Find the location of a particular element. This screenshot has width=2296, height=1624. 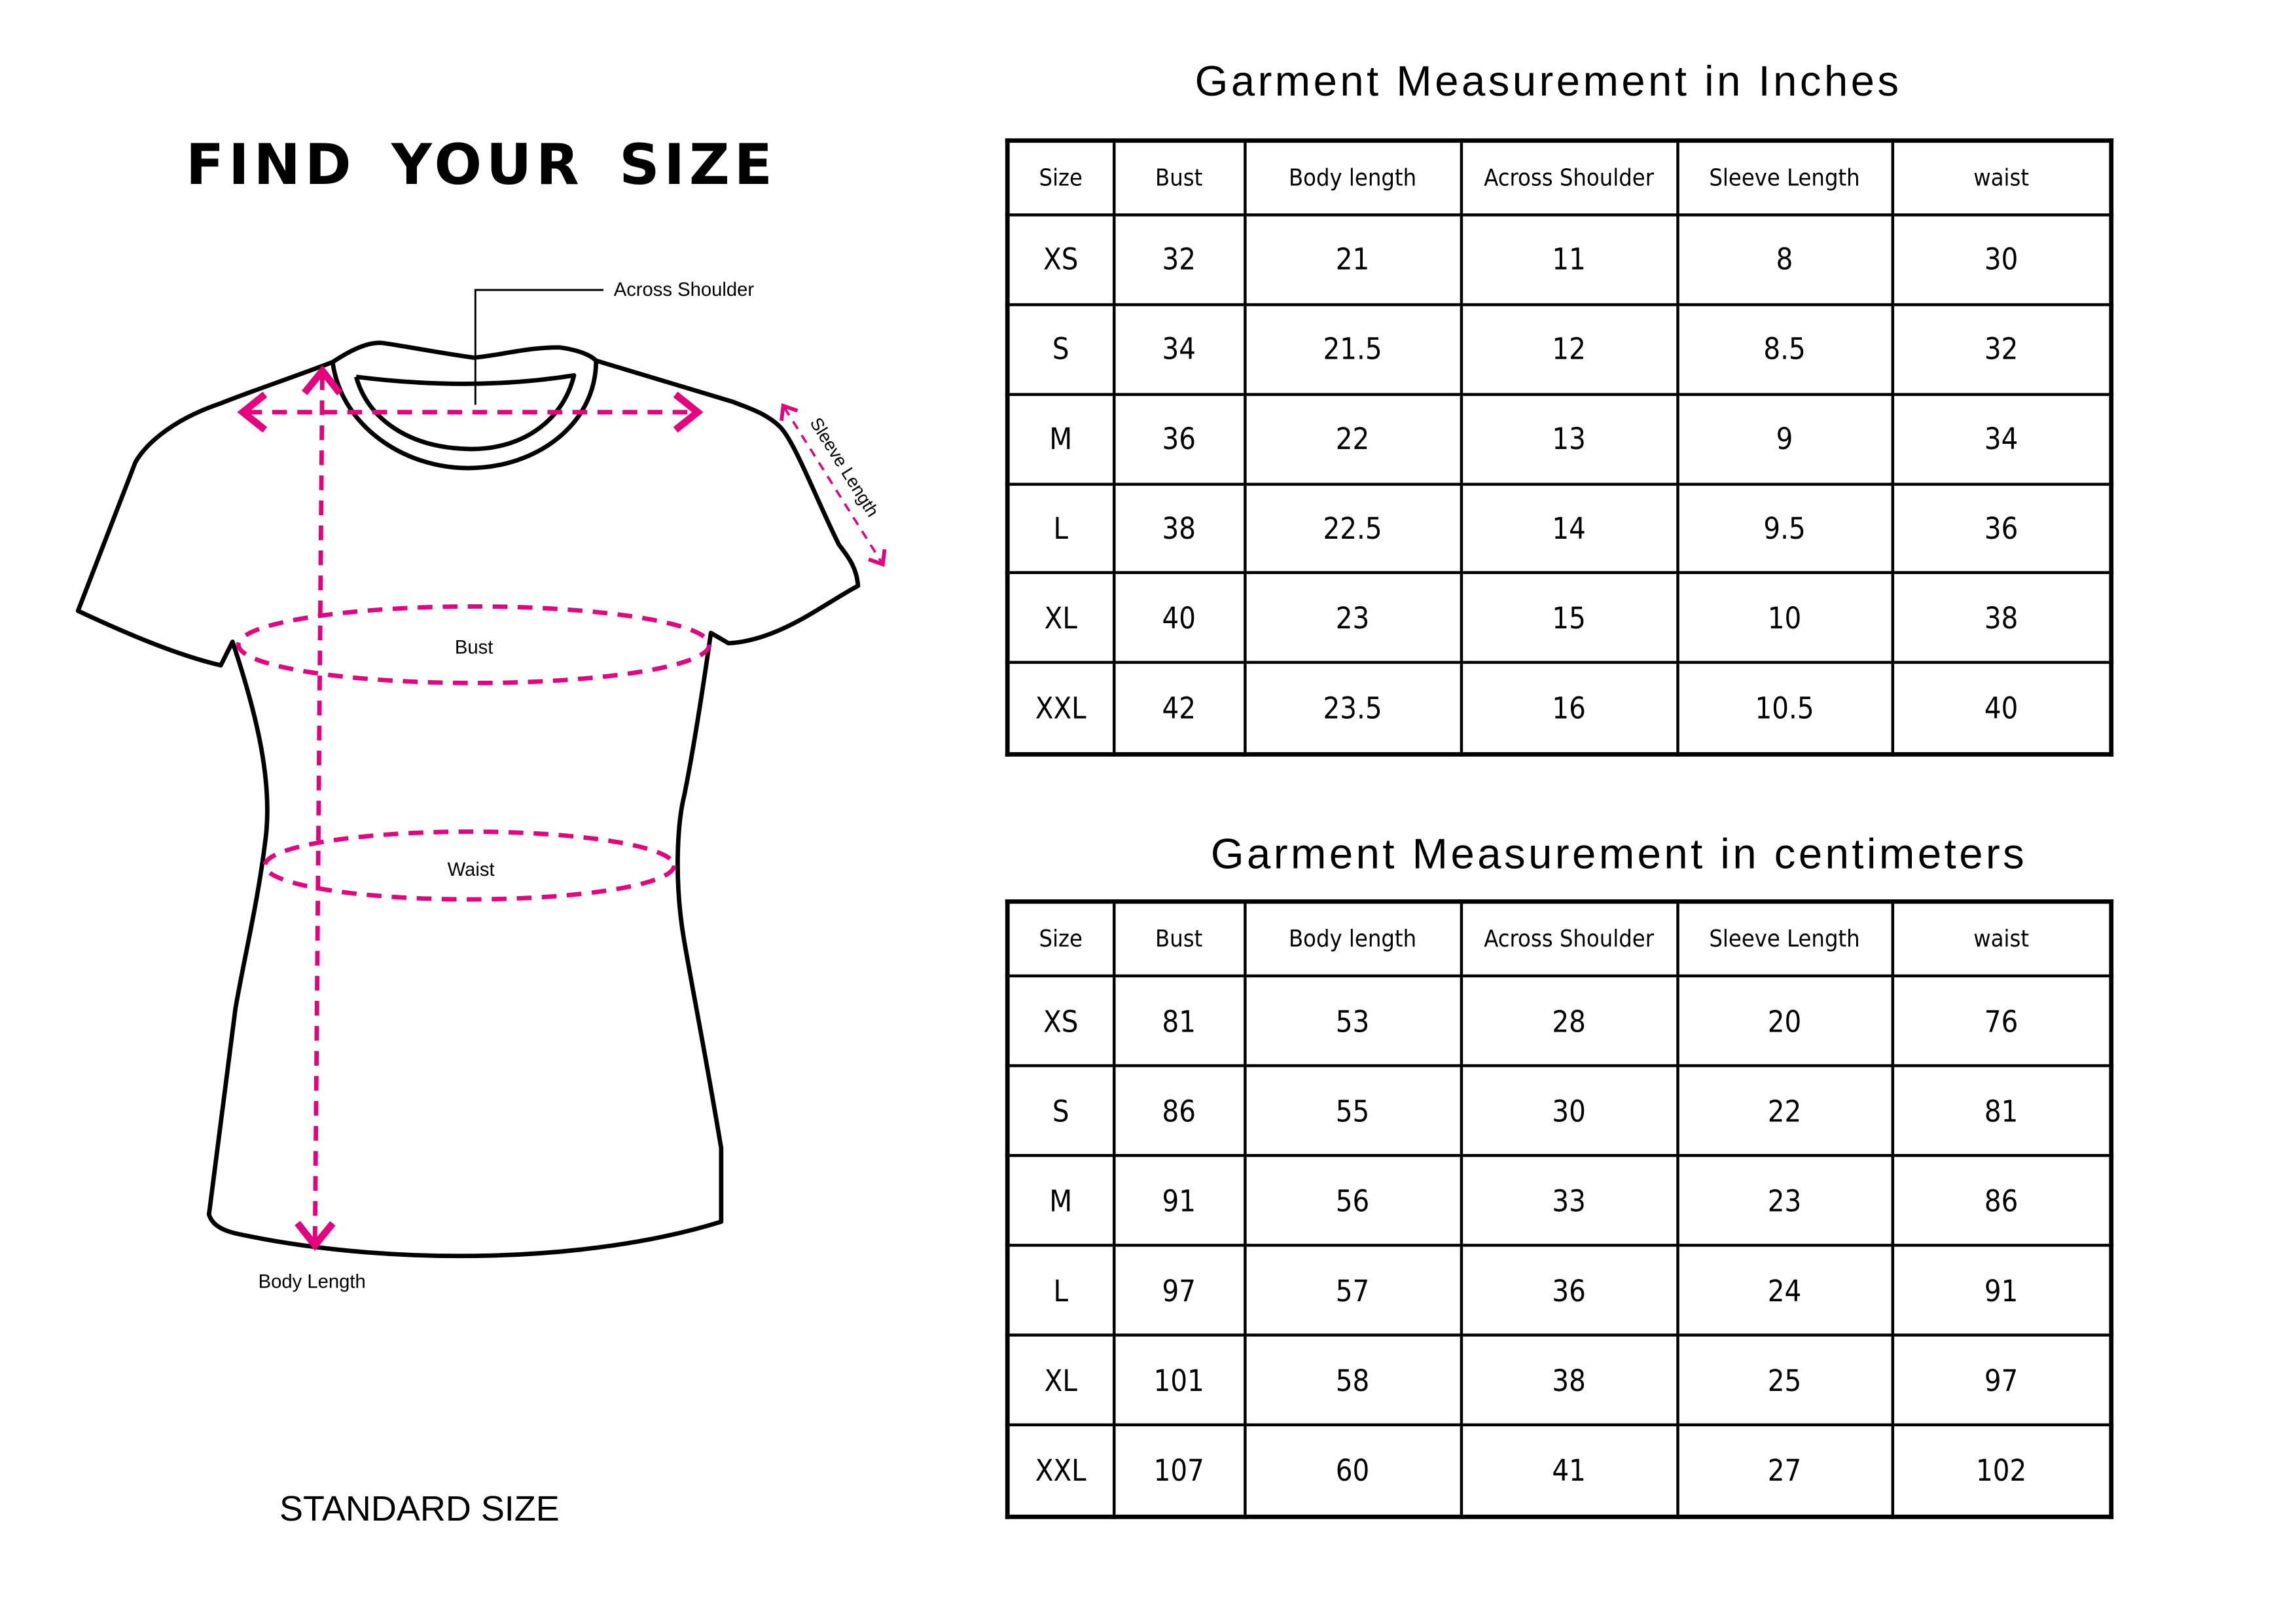

table-cell: 22.5 is located at coordinates (1353, 528).